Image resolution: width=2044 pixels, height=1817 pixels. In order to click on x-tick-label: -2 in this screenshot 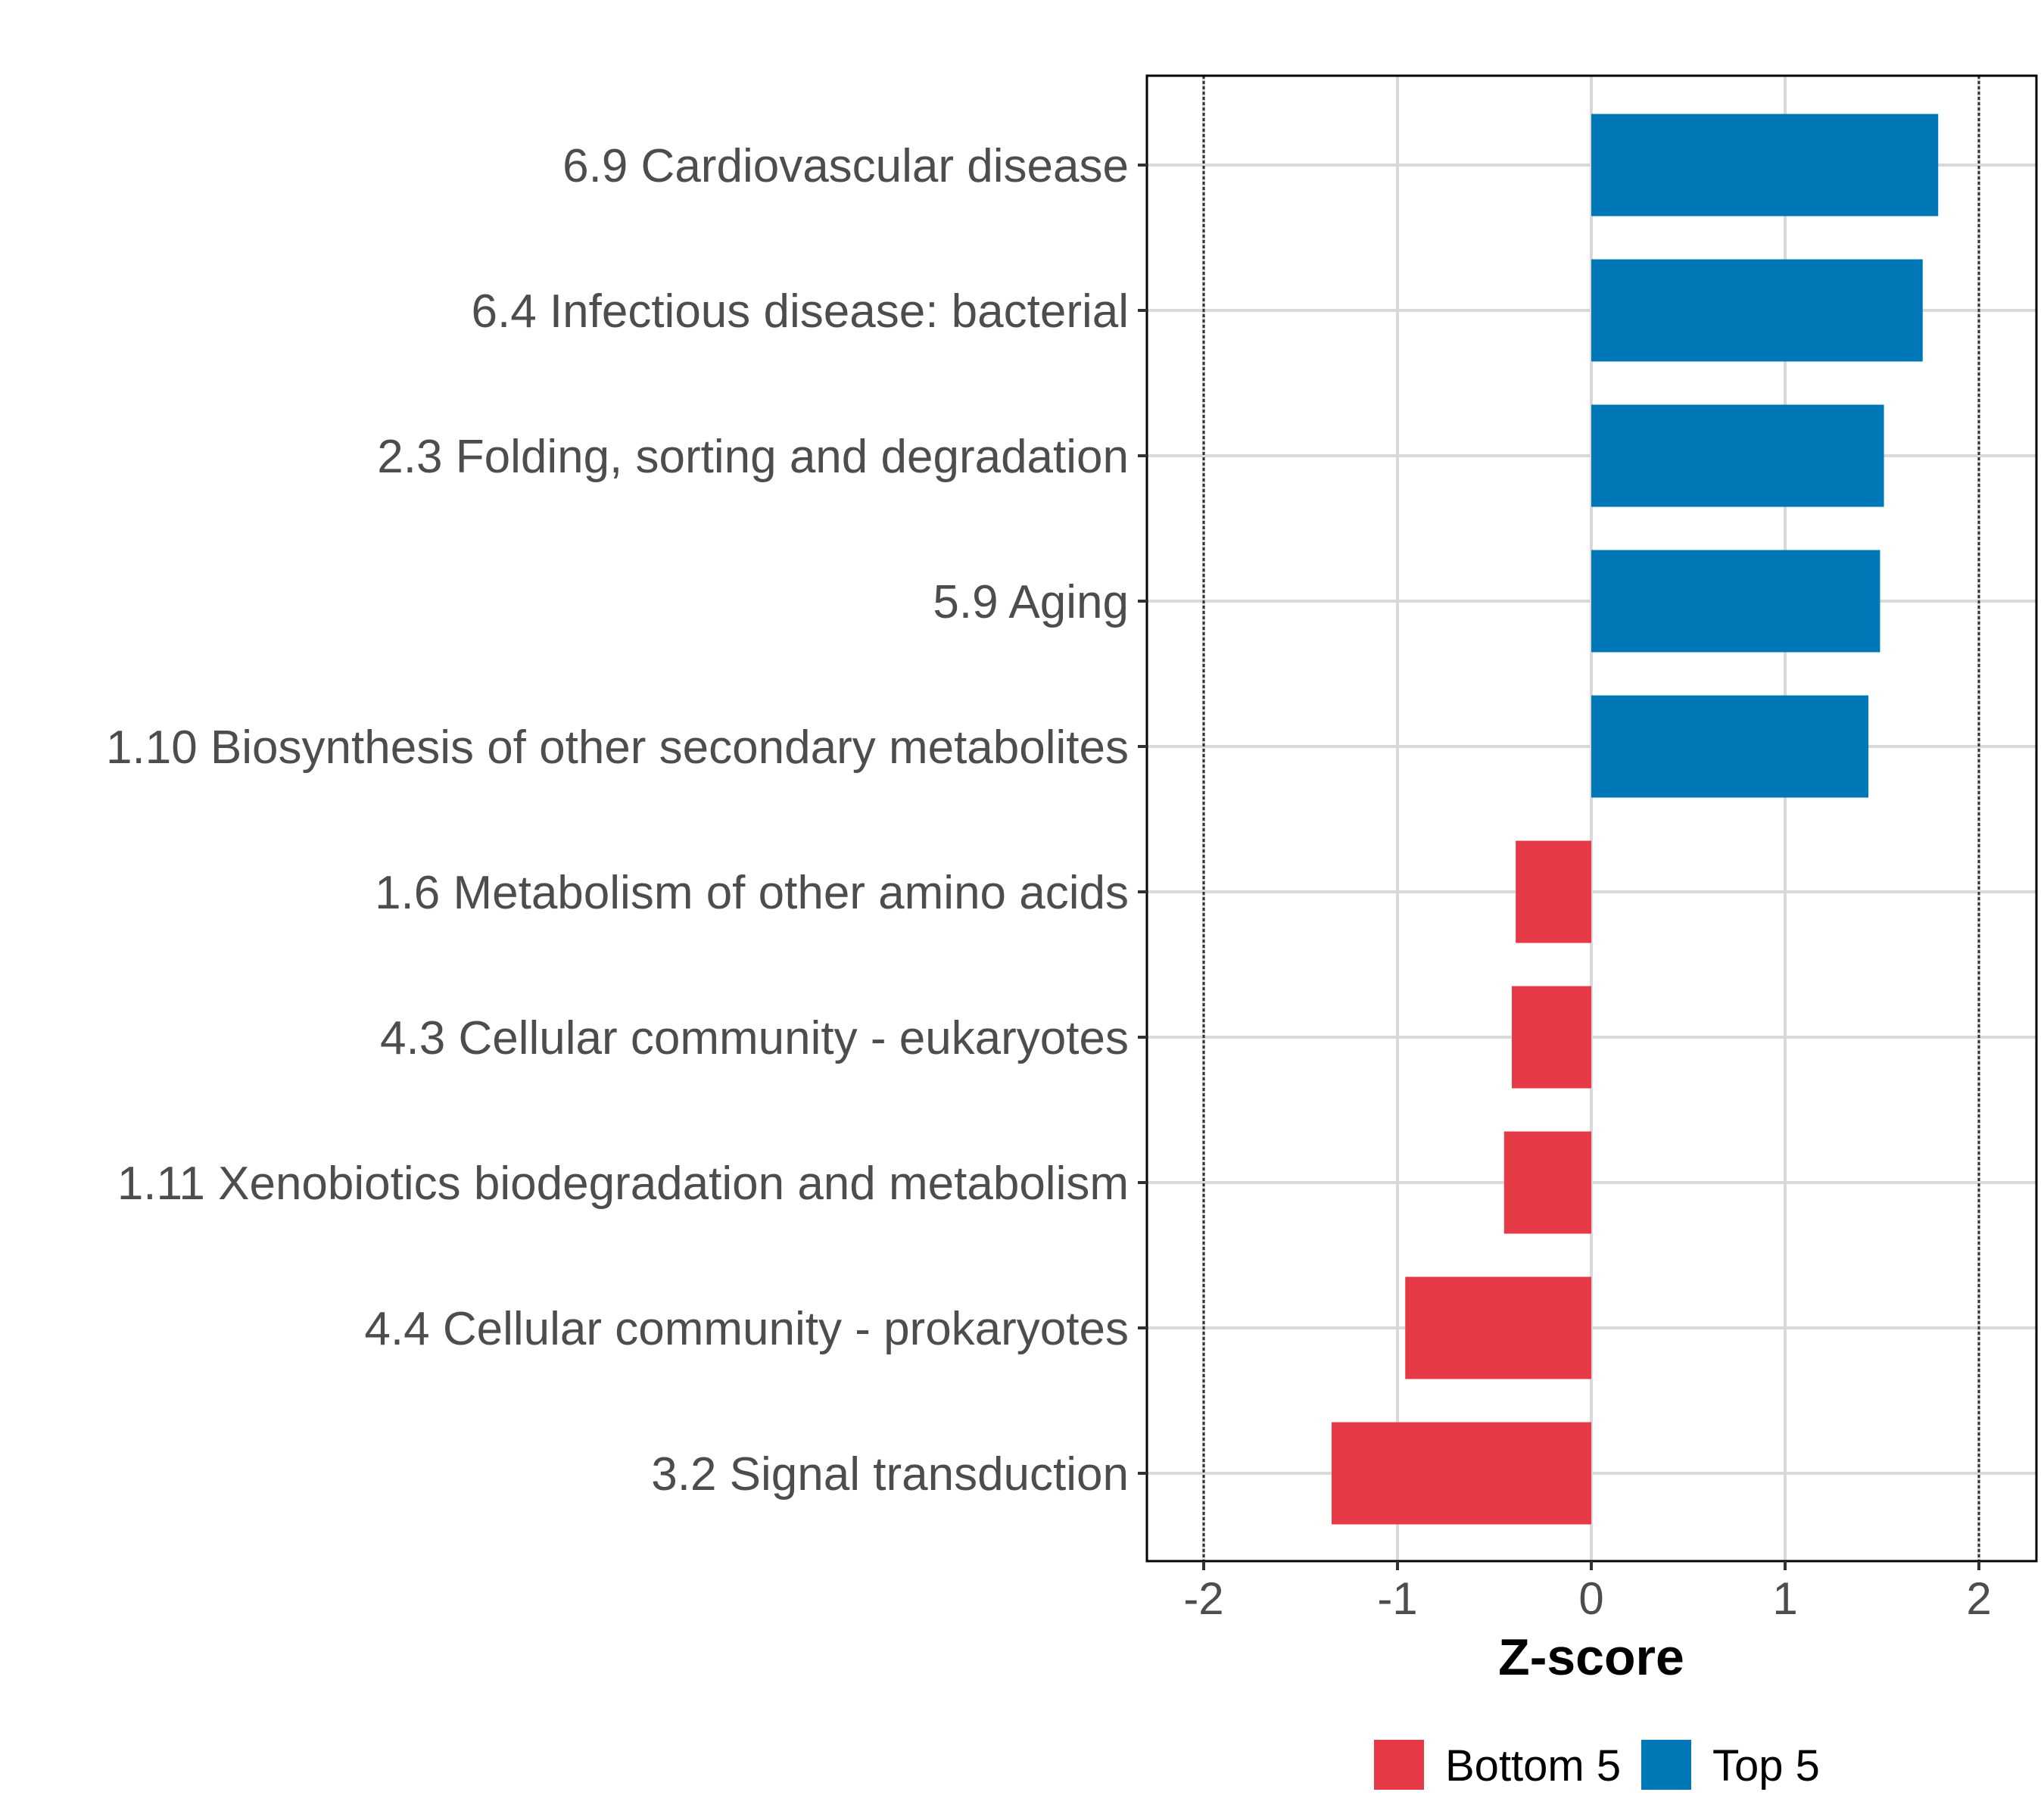, I will do `click(1203, 1599)`.